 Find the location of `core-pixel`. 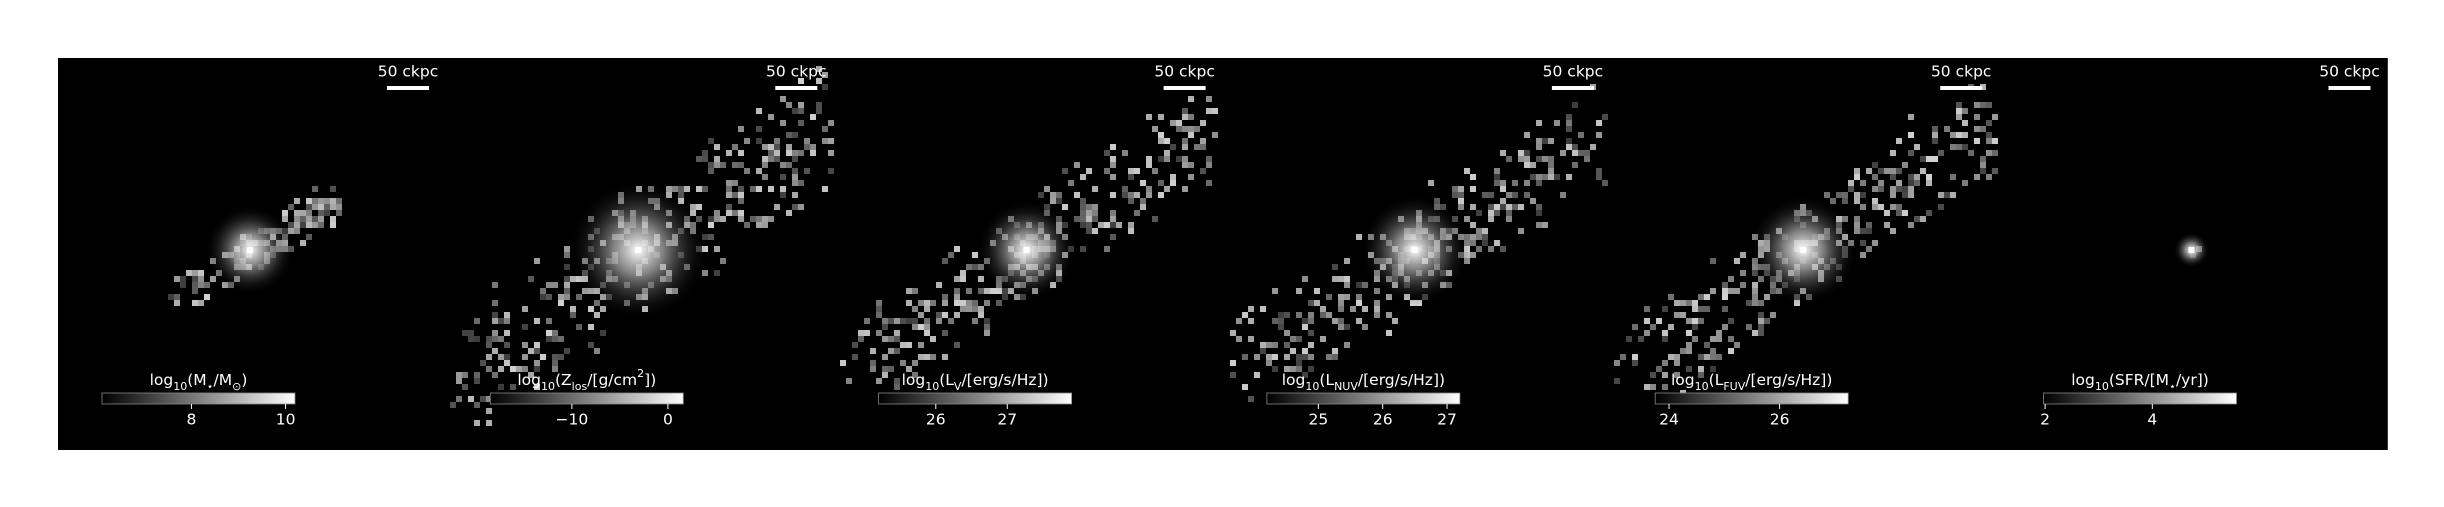

core-pixel is located at coordinates (638, 250).